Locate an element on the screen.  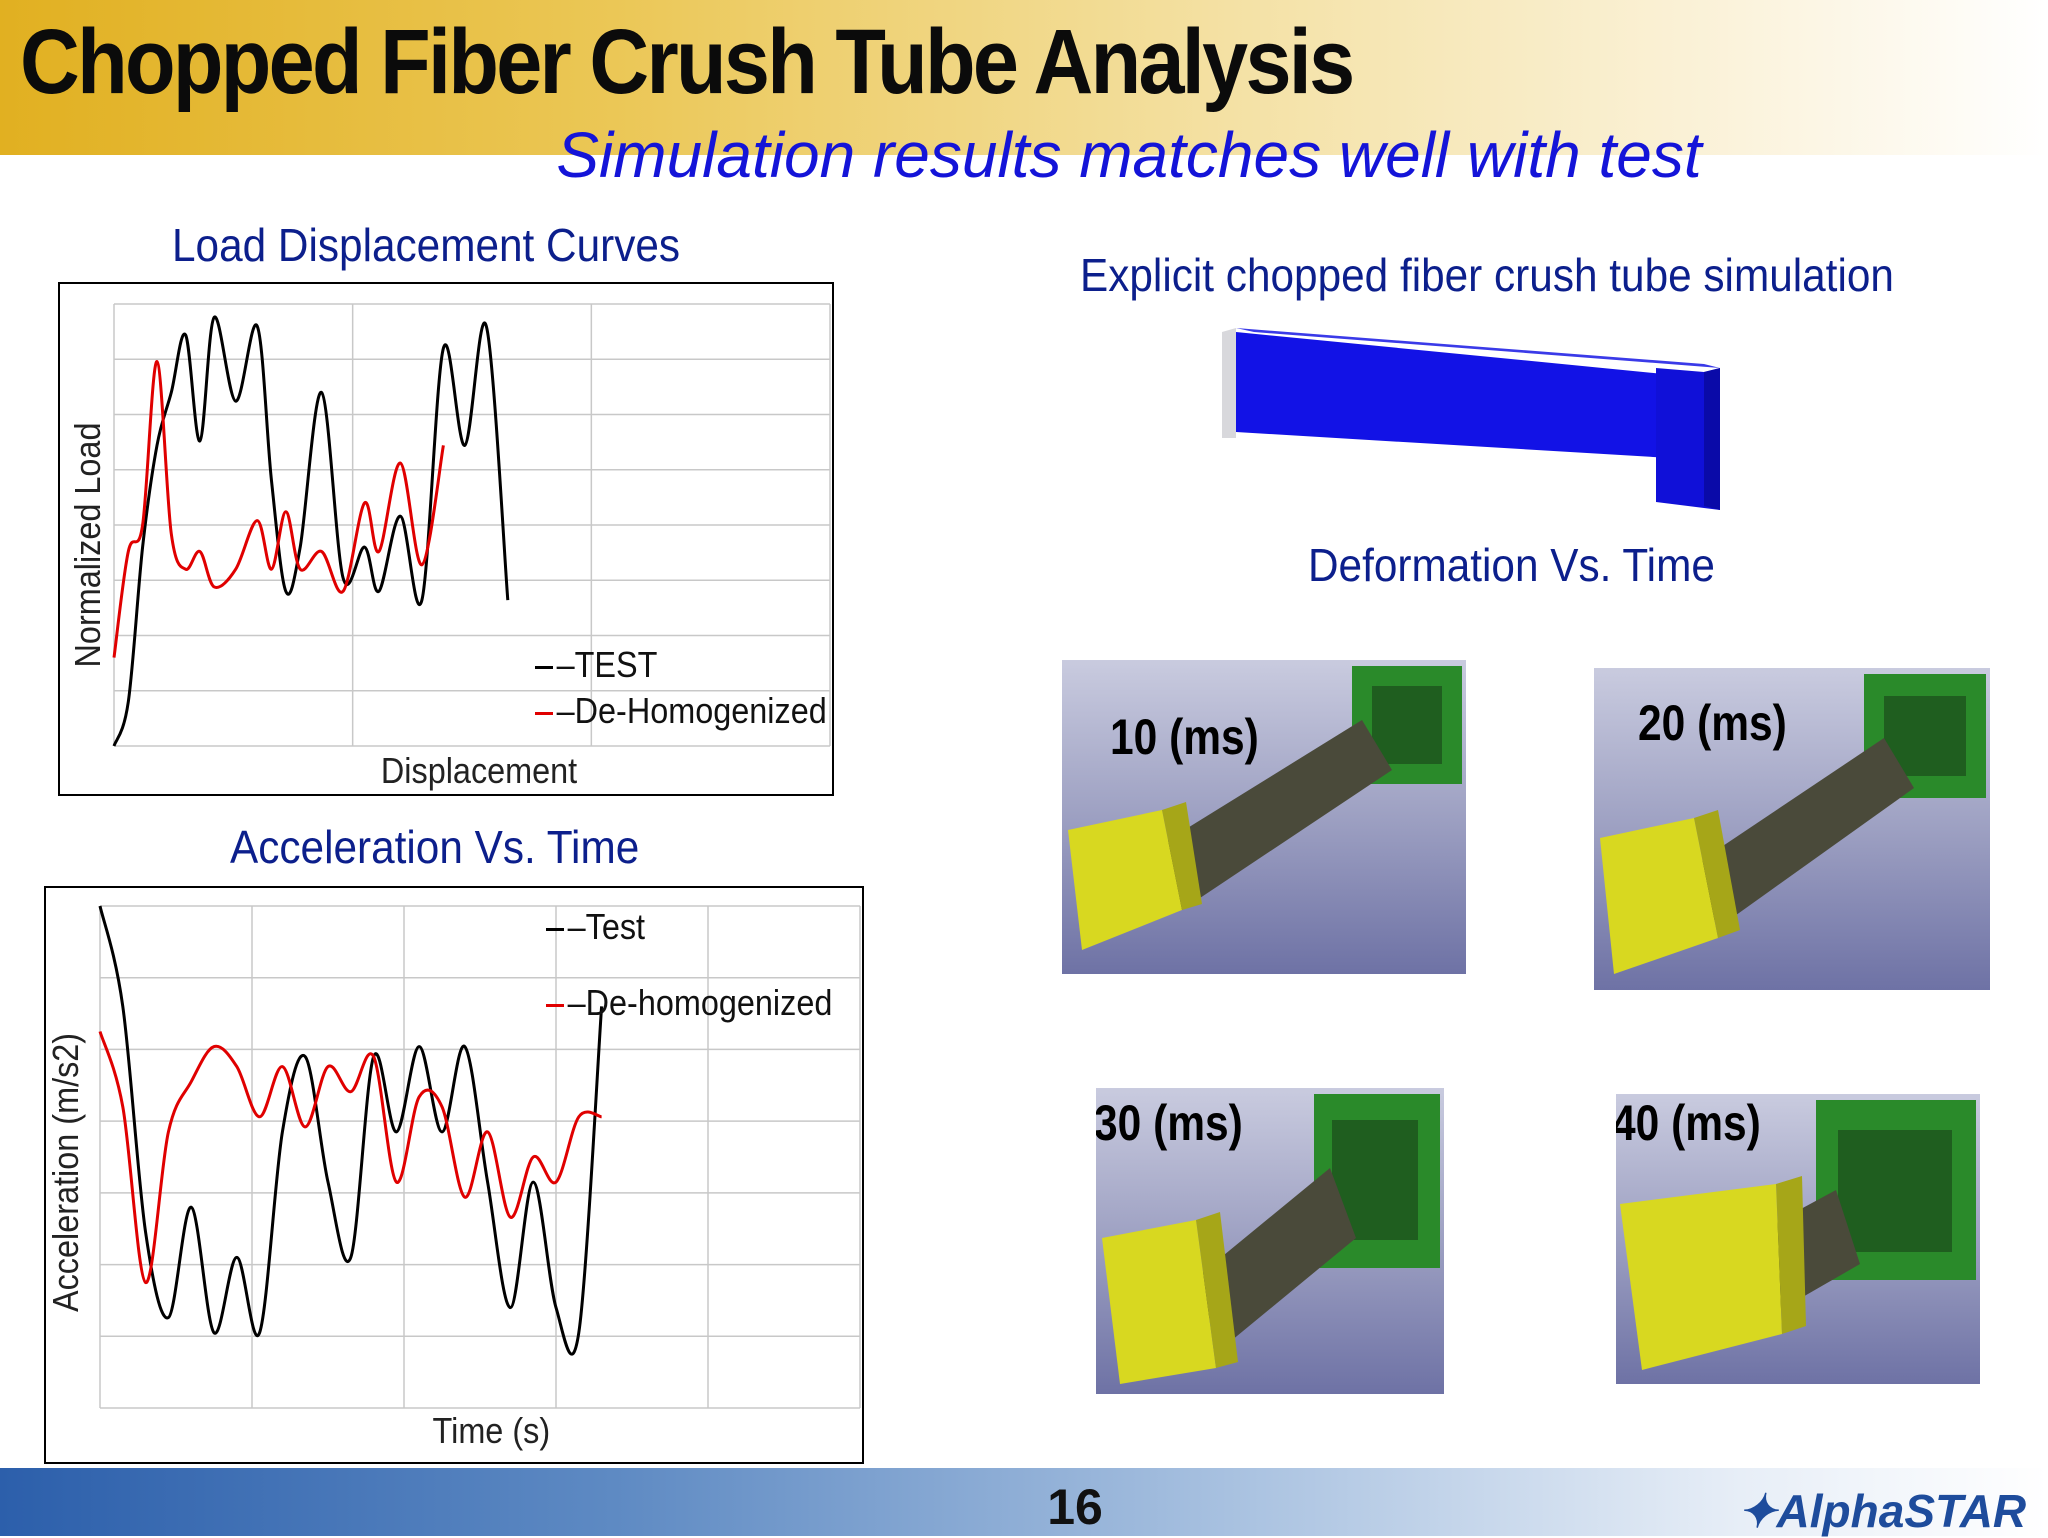
load-legend-sim: –De-Homogenized is located at coordinates (681, 711).